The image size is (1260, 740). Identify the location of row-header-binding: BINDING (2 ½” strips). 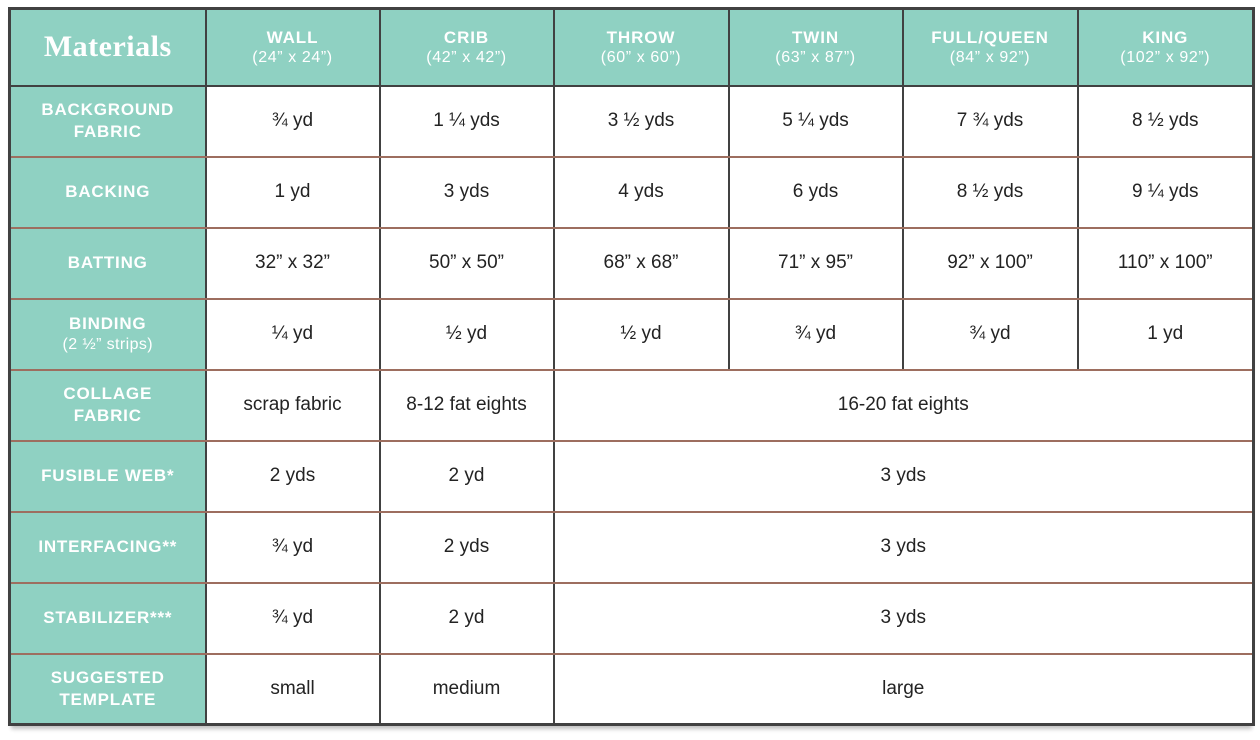
(107, 334).